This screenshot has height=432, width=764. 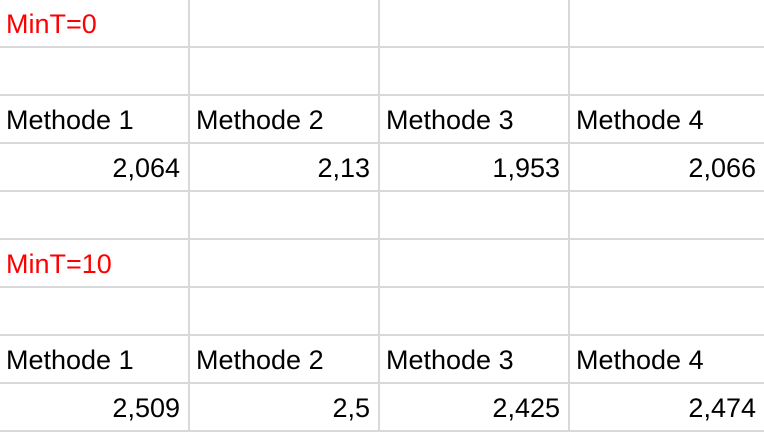 I want to click on value-cell-methode-1: 2,509, so click(x=95, y=408).